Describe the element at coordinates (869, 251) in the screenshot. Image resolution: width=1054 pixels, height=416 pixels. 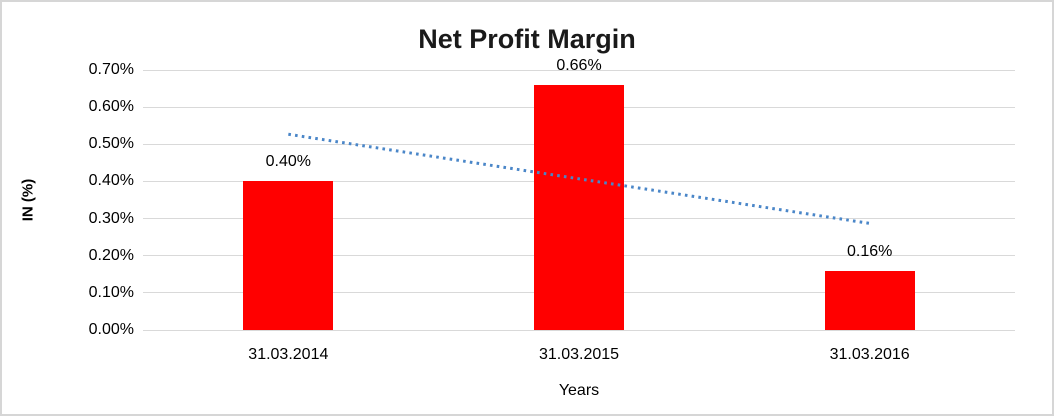
I see `bar-data-label: 0.16%` at that location.